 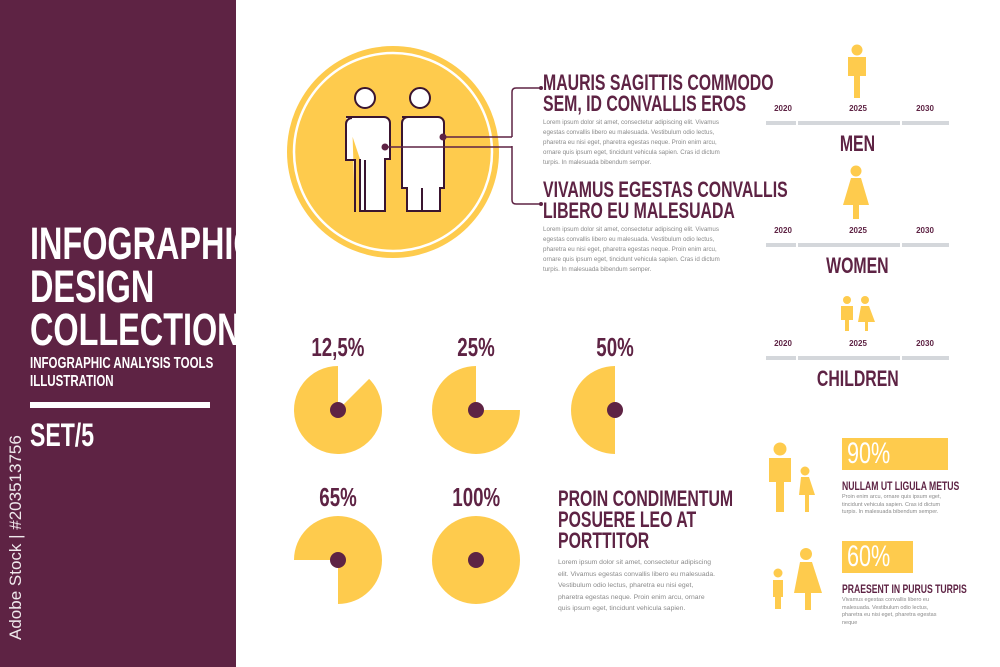 What do you see at coordinates (665, 189) in the screenshot?
I see `callout-heading: VIVAMUS EGESTAS CONVALLIS` at bounding box center [665, 189].